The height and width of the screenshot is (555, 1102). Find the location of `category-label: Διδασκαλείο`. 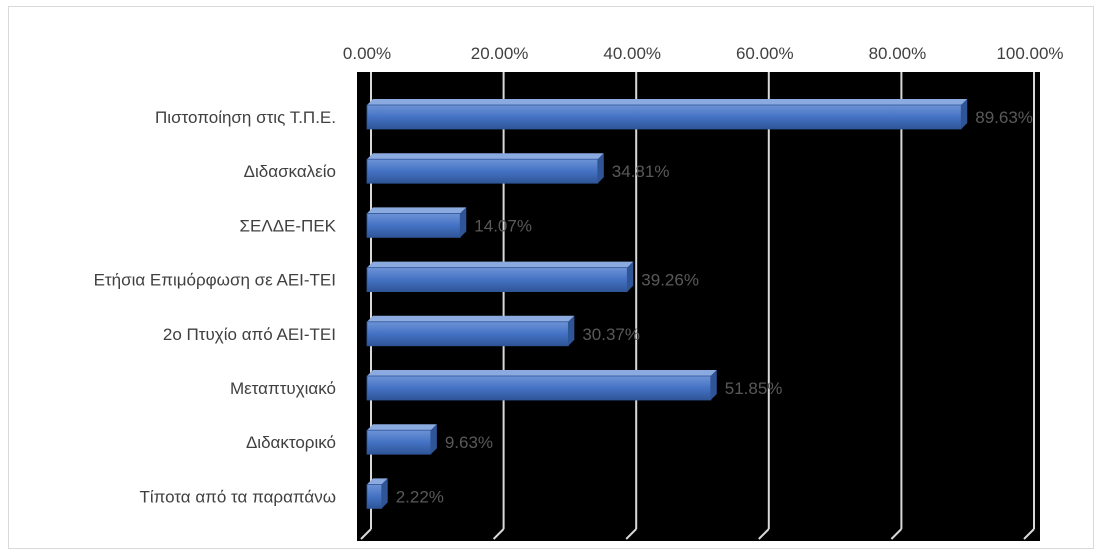

category-label: Διδασκαλείο is located at coordinates (290, 171).